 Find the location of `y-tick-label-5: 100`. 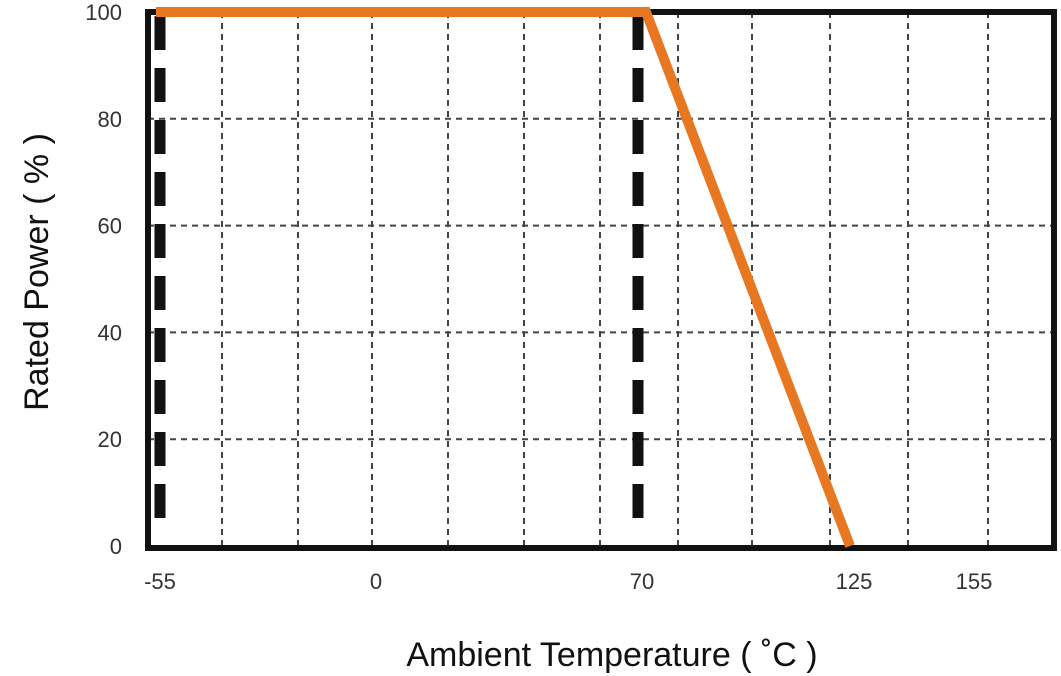

y-tick-label-5: 100 is located at coordinates (103, 12).